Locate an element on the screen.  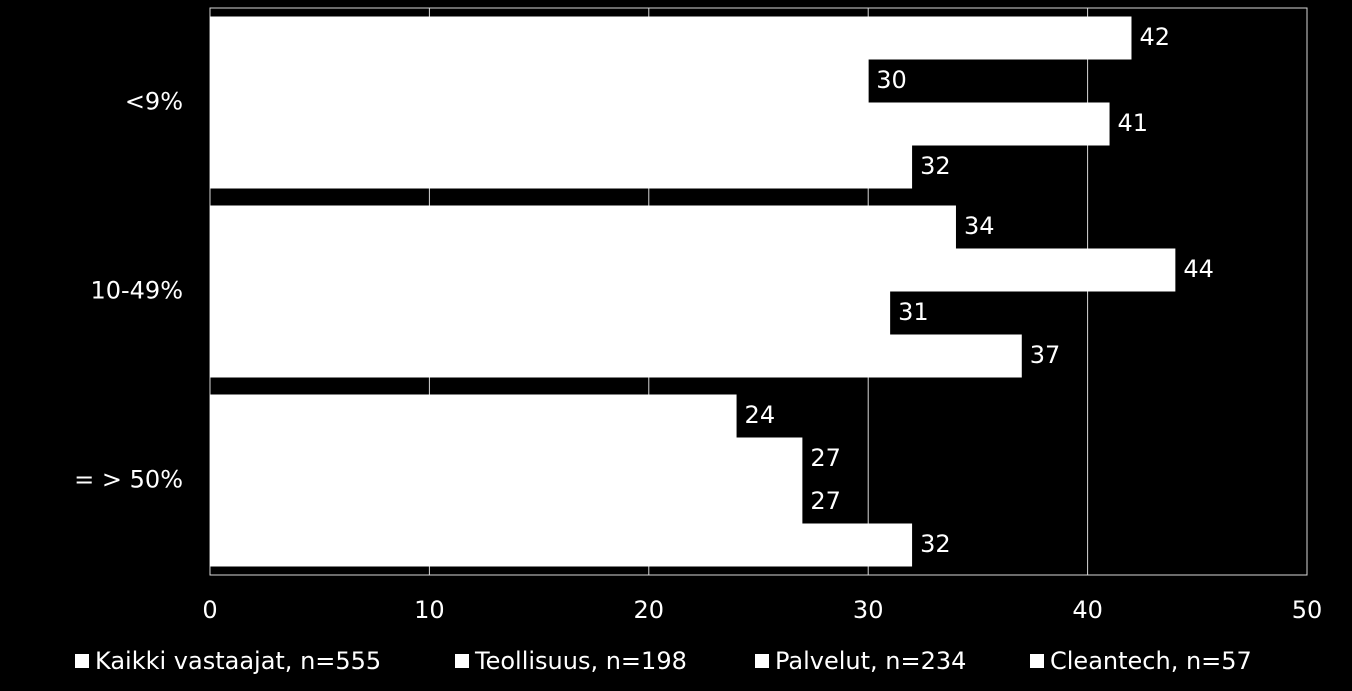
data-label: 34 is located at coordinates (979, 226).